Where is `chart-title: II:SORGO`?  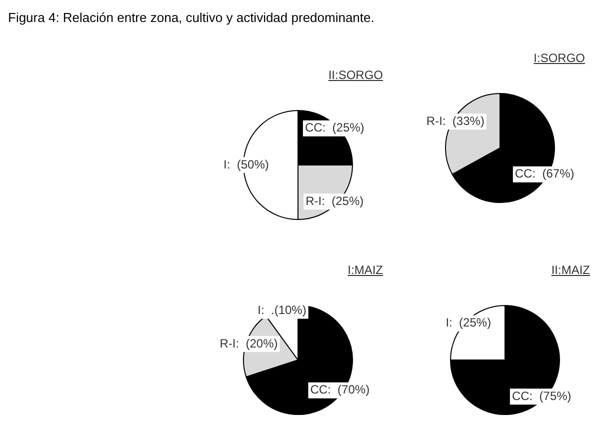 chart-title: II:SORGO is located at coordinates (355, 75).